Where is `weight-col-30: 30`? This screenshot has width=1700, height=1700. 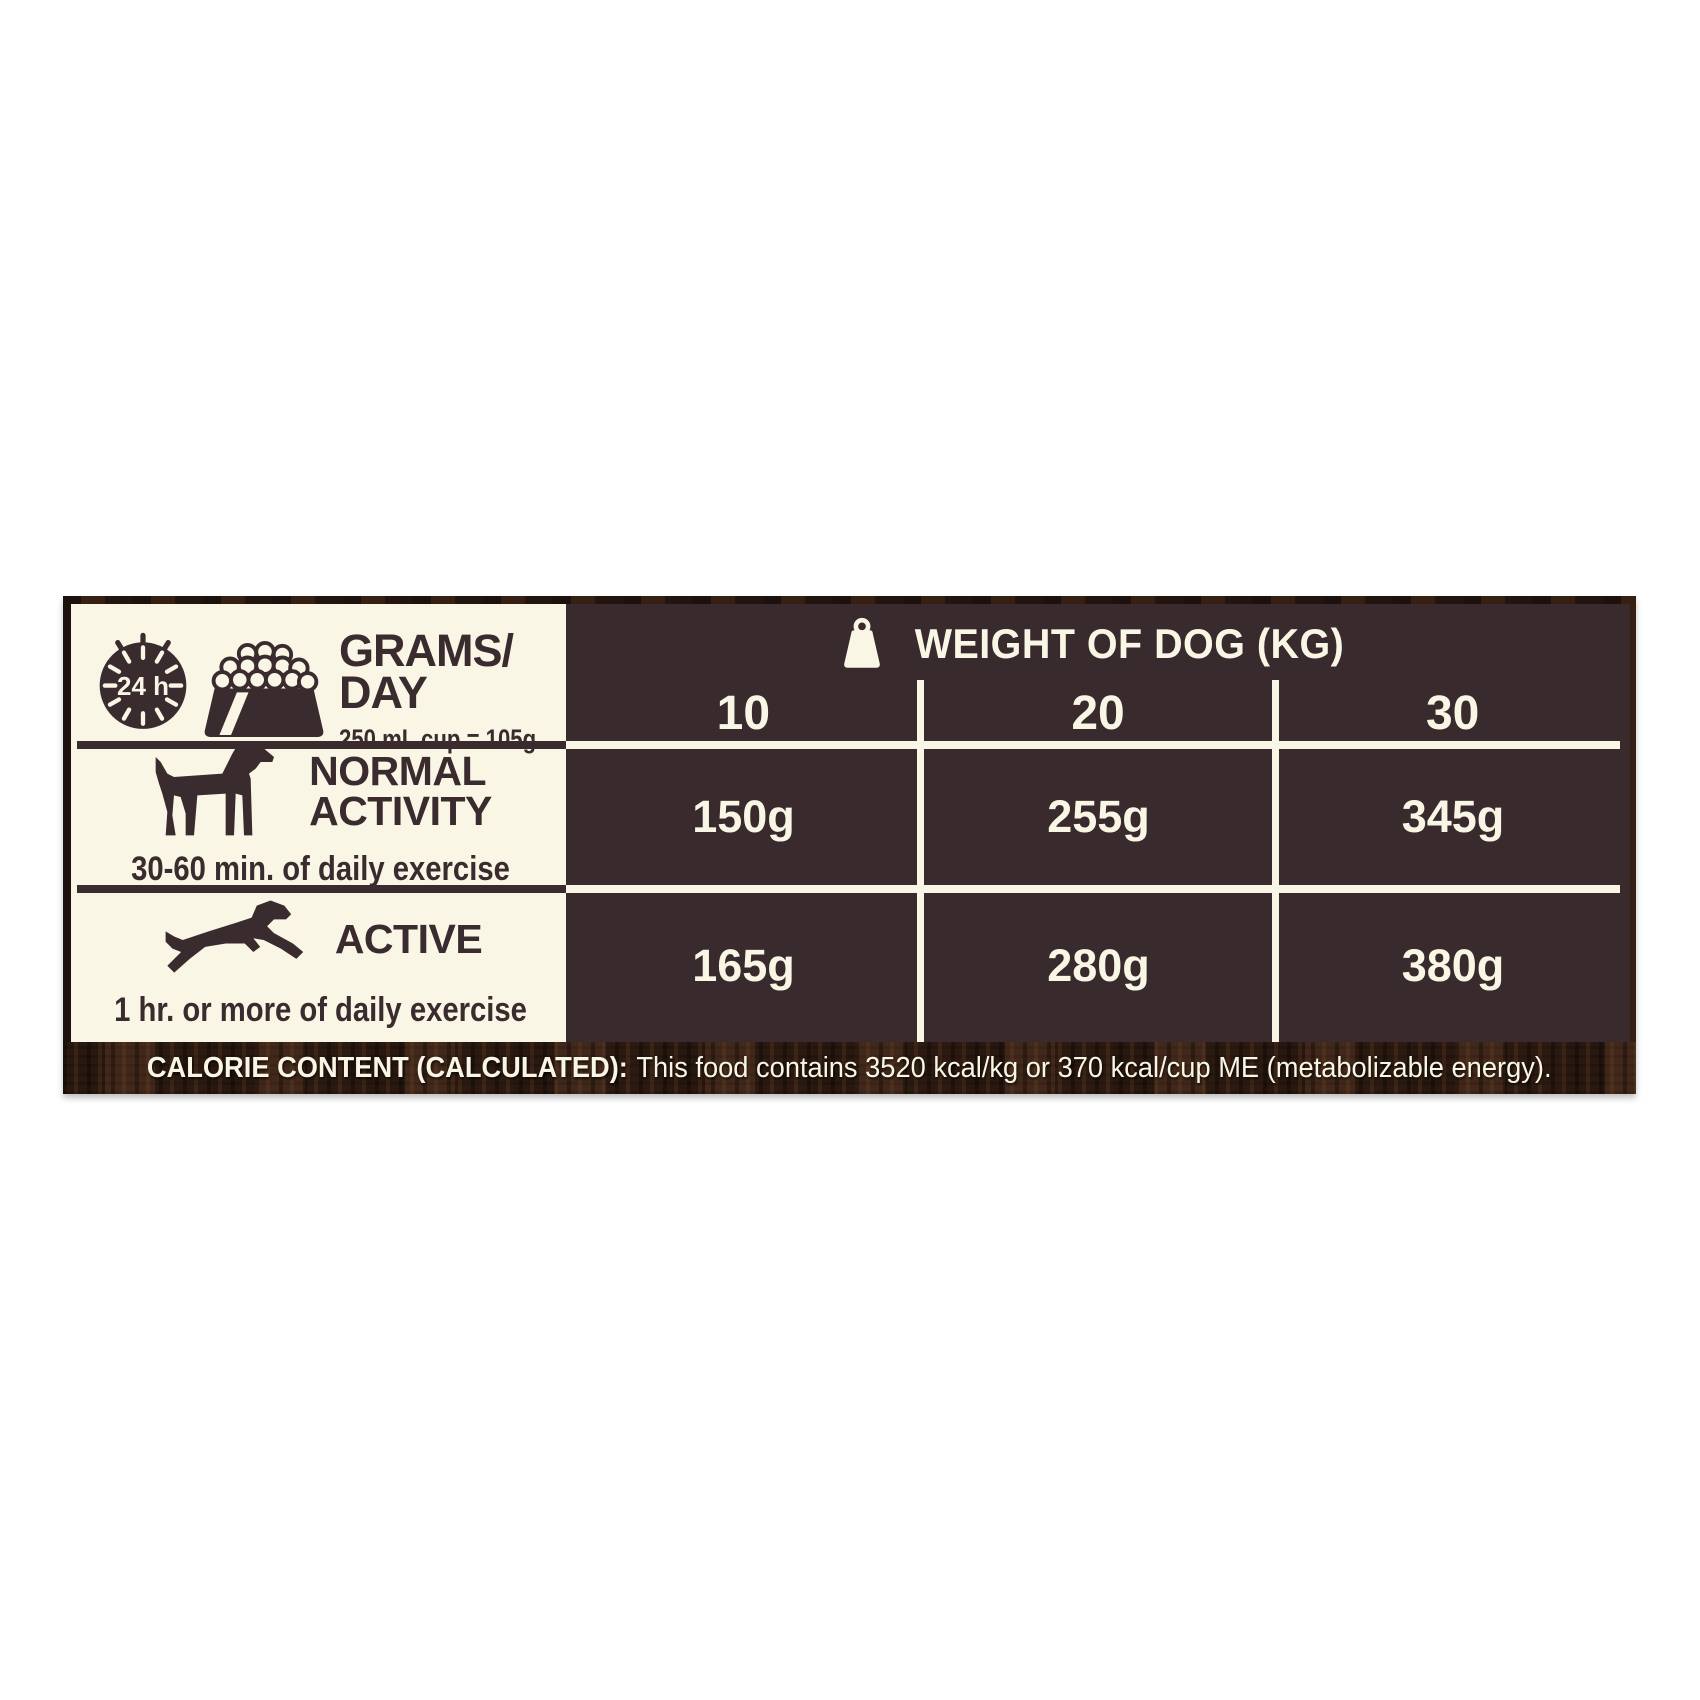
weight-col-30: 30 is located at coordinates (1452, 713).